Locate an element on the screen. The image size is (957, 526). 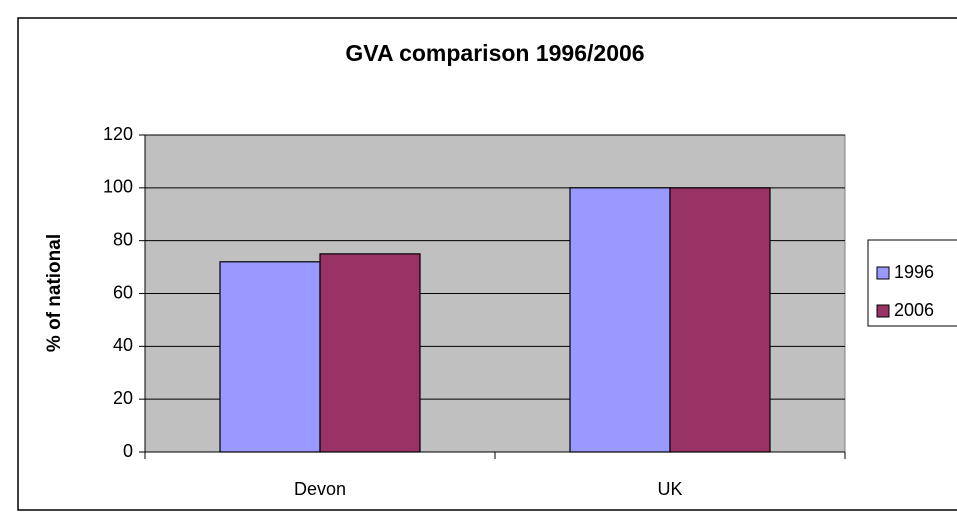
y-tick-label: 60 is located at coordinates (123, 292).